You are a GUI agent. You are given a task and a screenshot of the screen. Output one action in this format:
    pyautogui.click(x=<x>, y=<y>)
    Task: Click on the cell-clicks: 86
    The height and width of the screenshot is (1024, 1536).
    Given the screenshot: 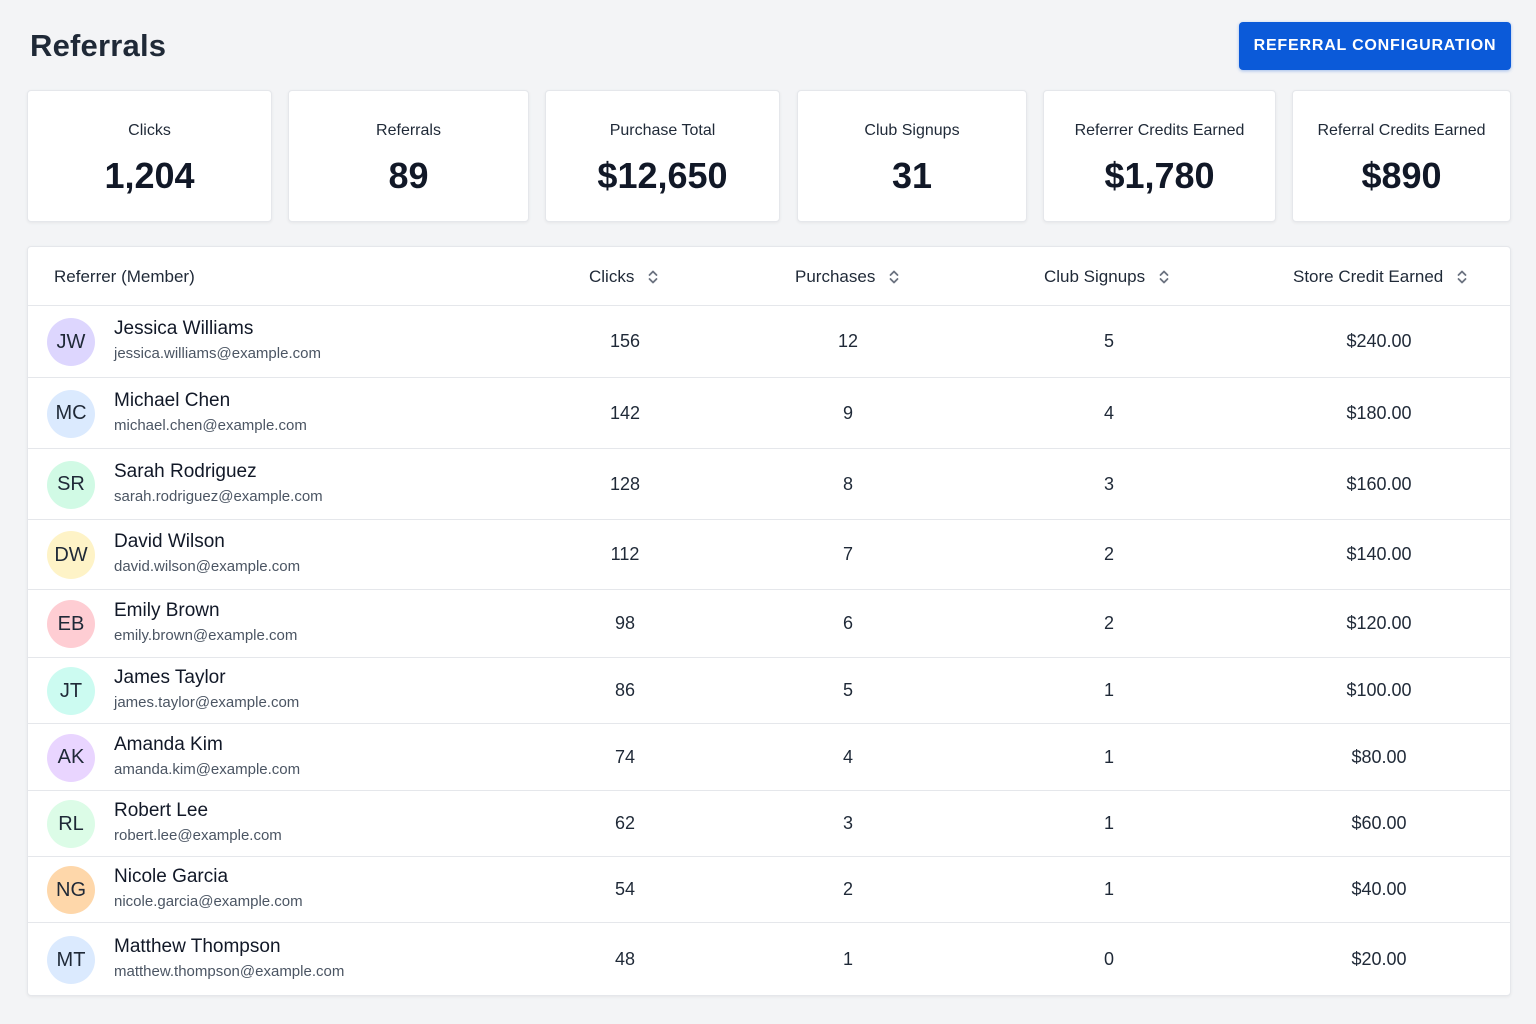 What is the action you would take?
    pyautogui.click(x=625, y=690)
    